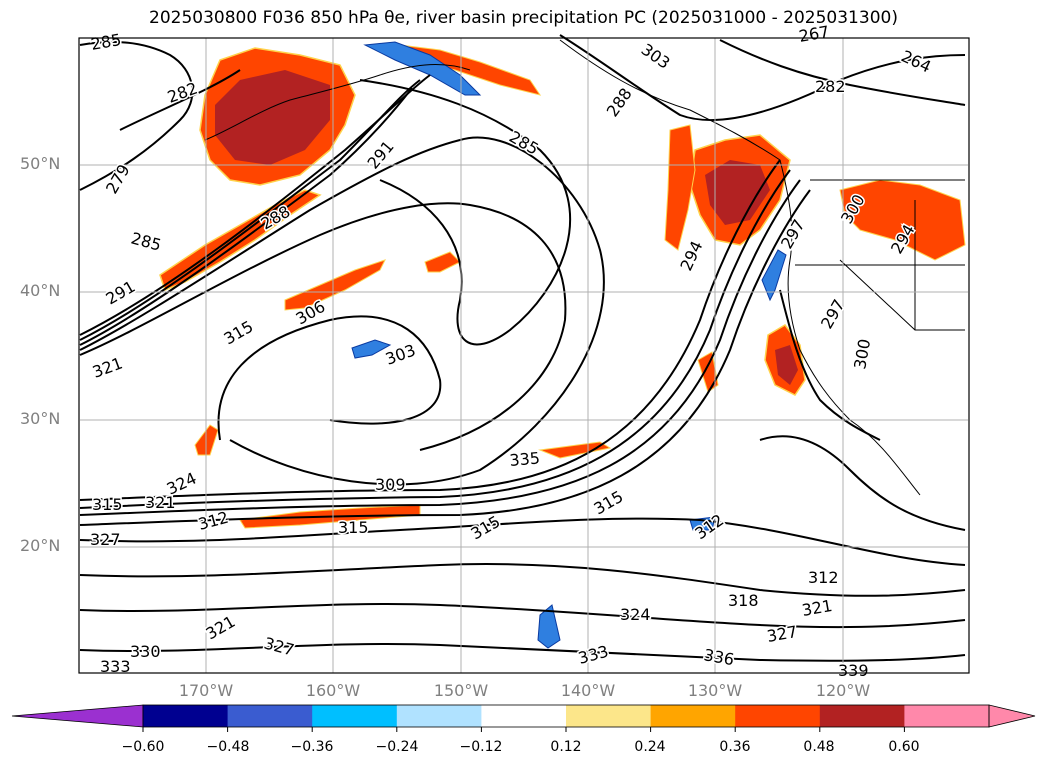 The height and width of the screenshot is (767, 1047). I want to click on colorbar-tick-label: 0.60, so click(904, 747).